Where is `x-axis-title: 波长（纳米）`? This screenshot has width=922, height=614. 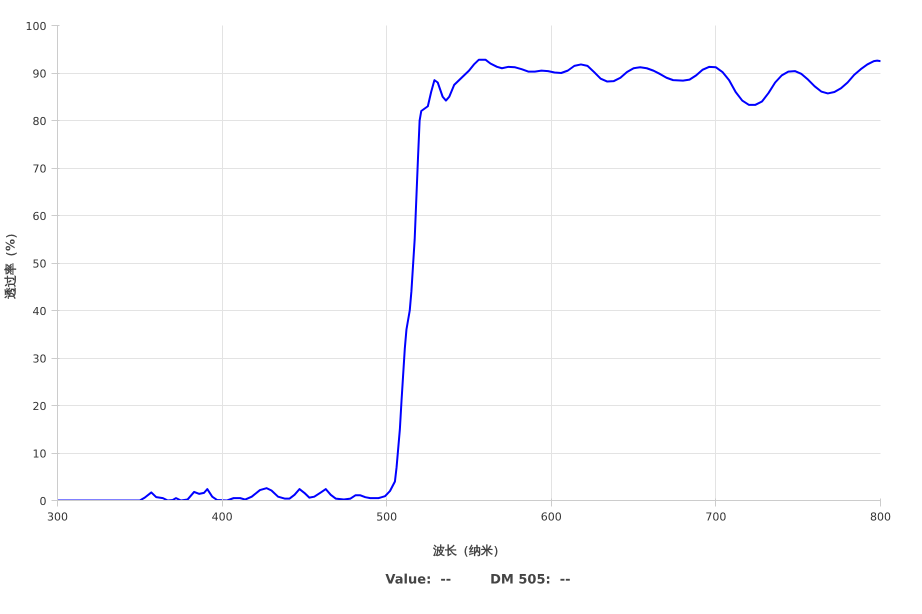 x-axis-title: 波长（纳米） is located at coordinates (468, 551).